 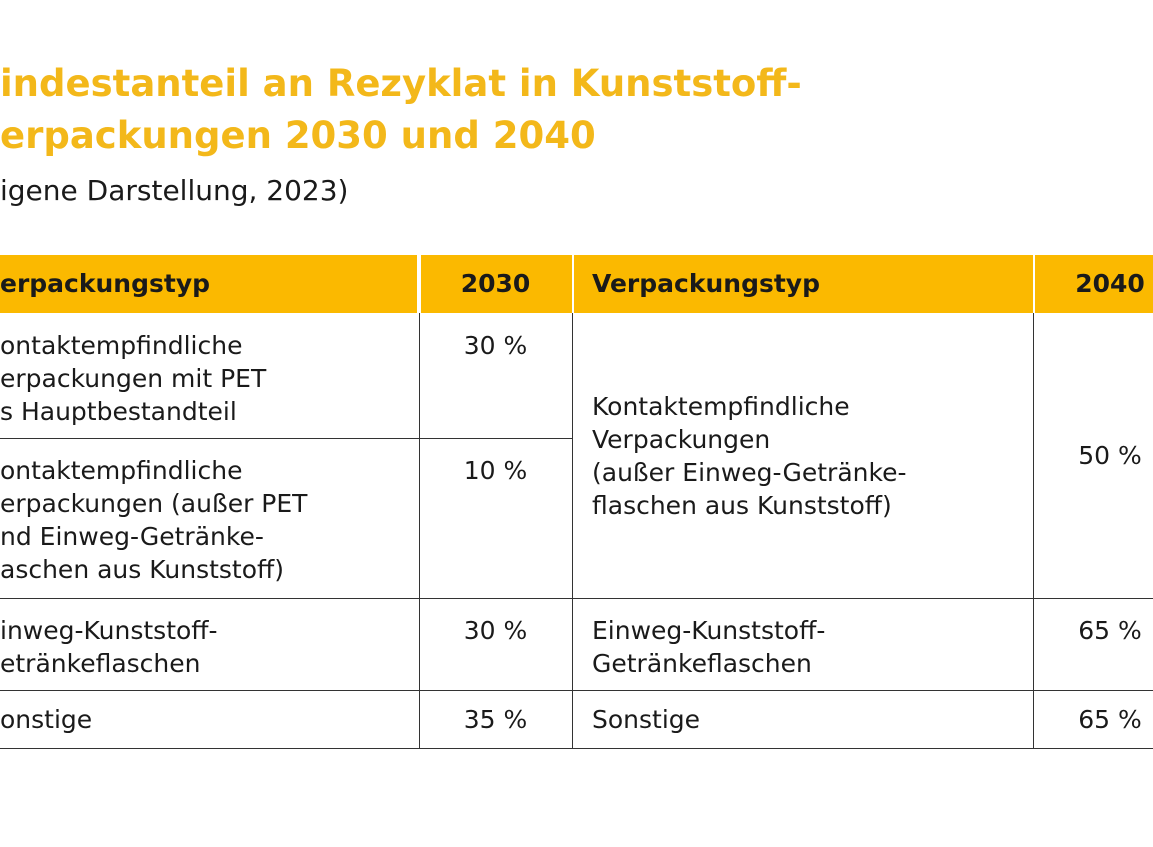 I want to click on cell: onstige, so click(x=46, y=719).